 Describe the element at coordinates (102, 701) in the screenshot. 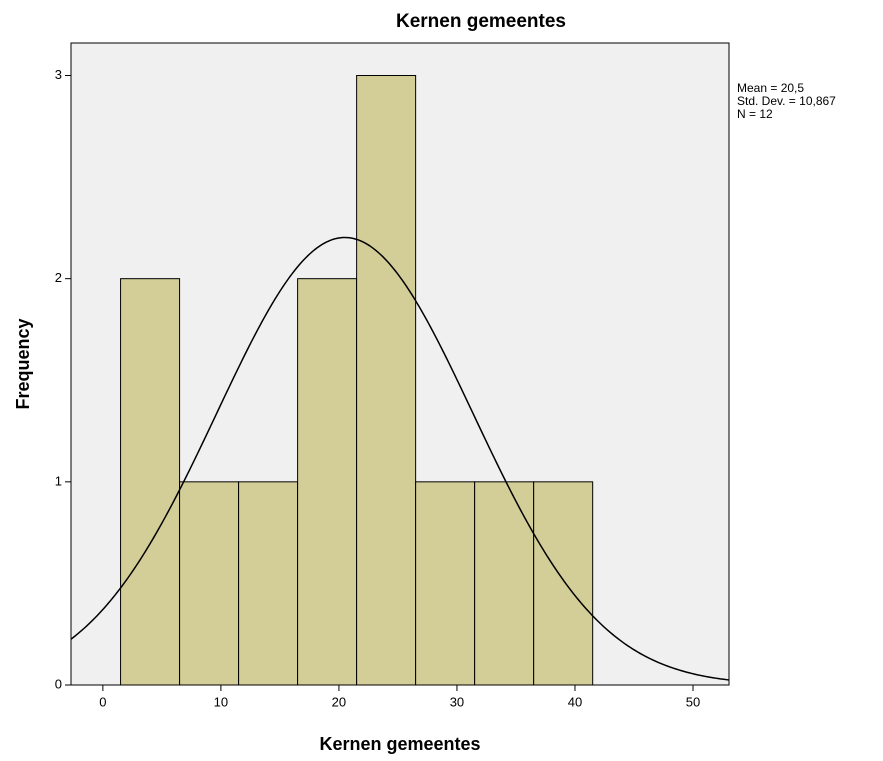

I see `x-tick-label: 0` at that location.